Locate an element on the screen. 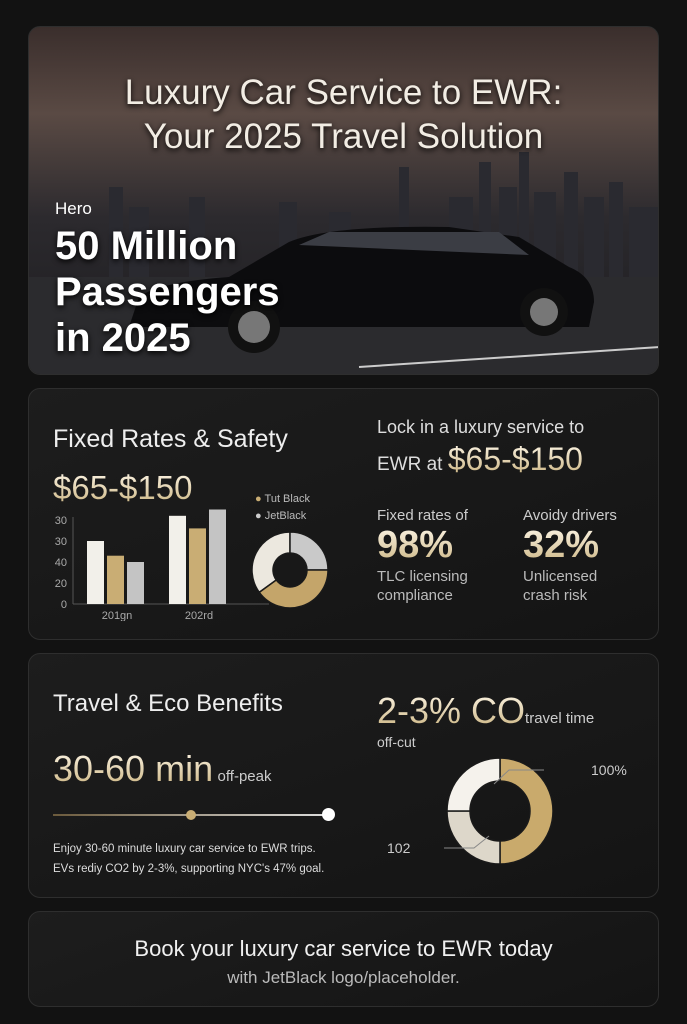 This screenshot has height=1024, width=687. time-sub: off-peak is located at coordinates (244, 776).